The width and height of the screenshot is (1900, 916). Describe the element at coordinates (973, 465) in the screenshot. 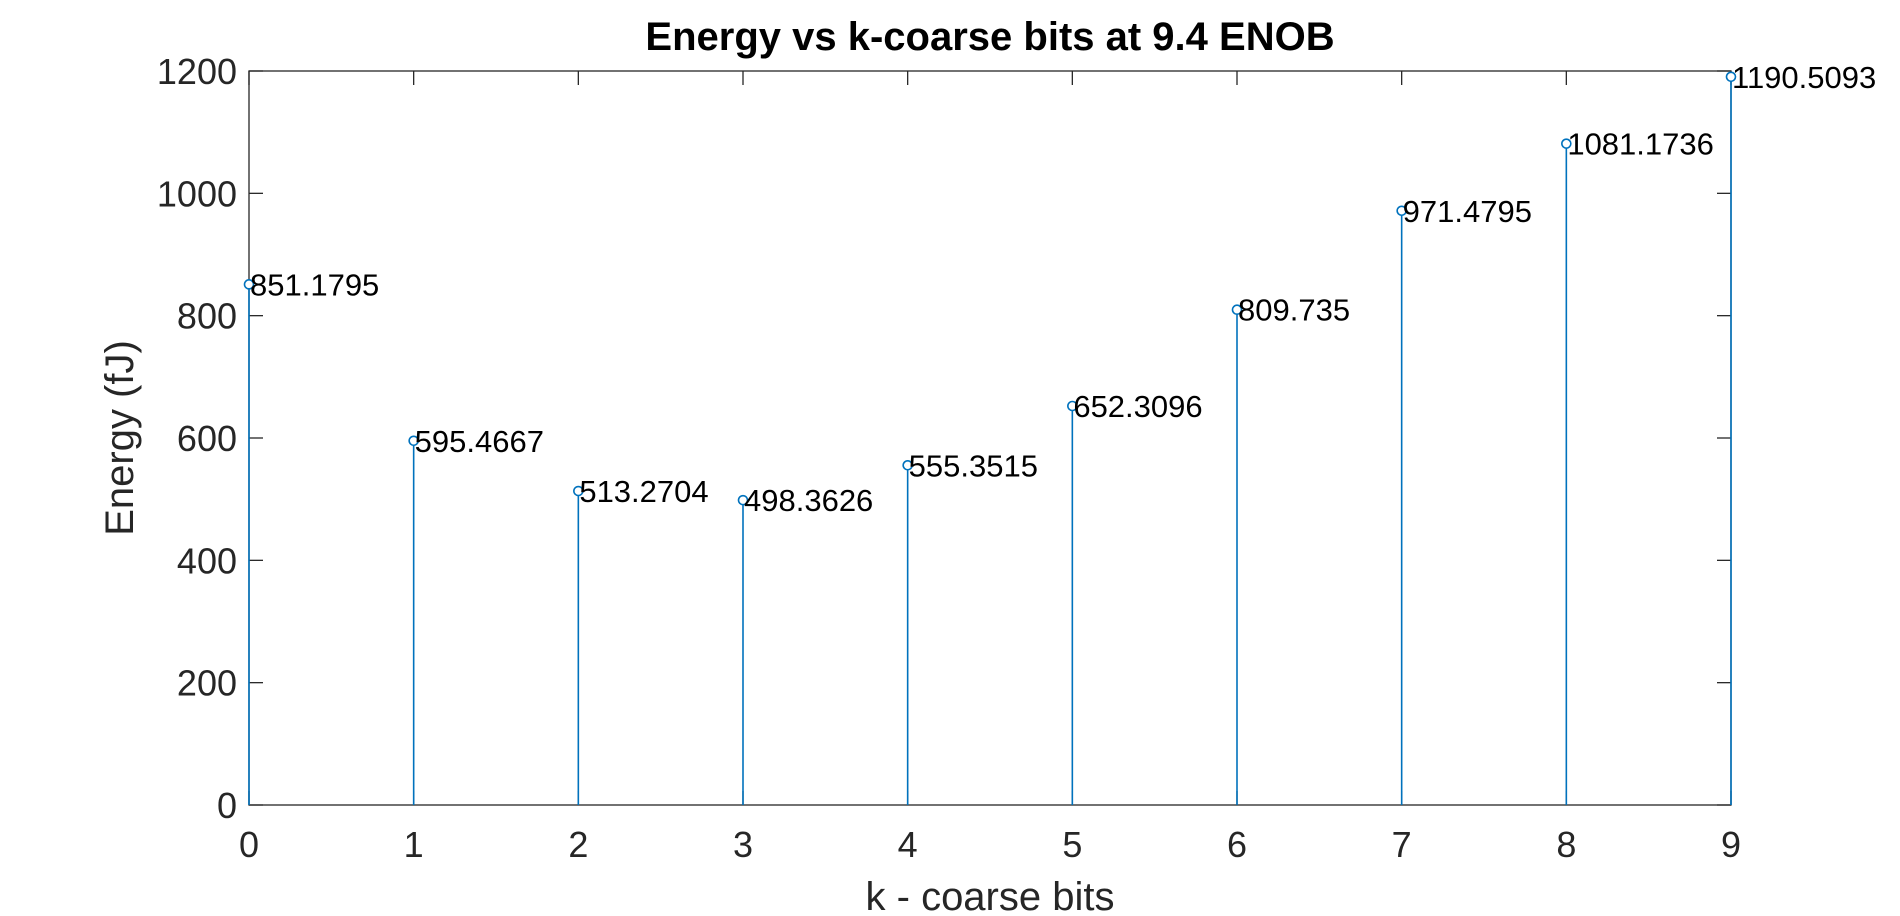

I see `data-label: 555.3515` at that location.